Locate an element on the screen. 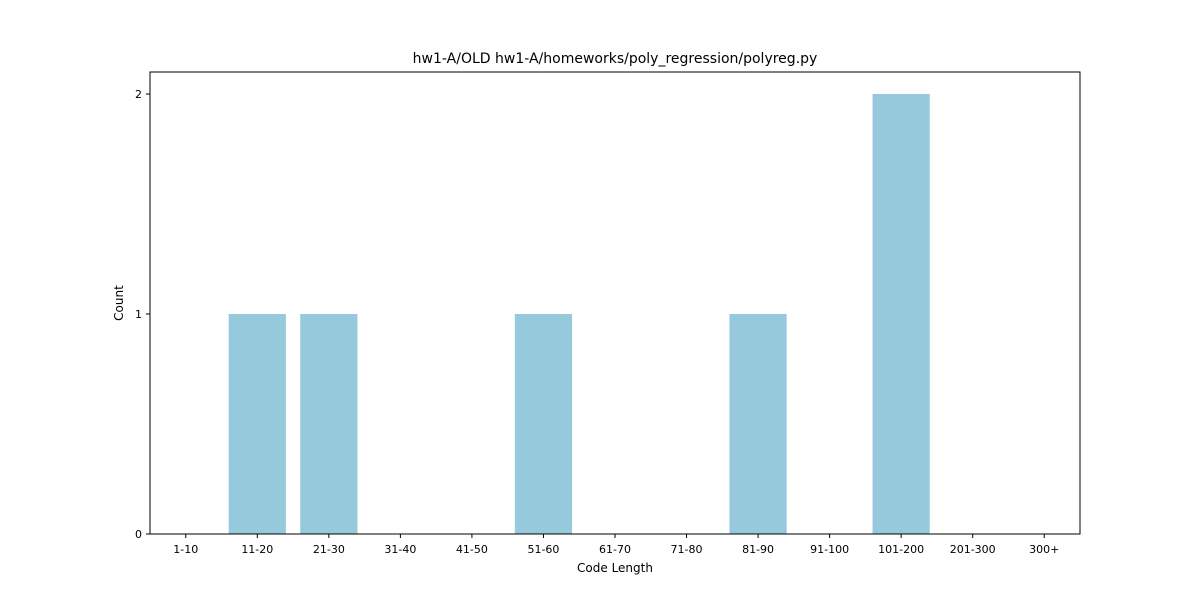  x-tick-label: 201-300 is located at coordinates (973, 549).